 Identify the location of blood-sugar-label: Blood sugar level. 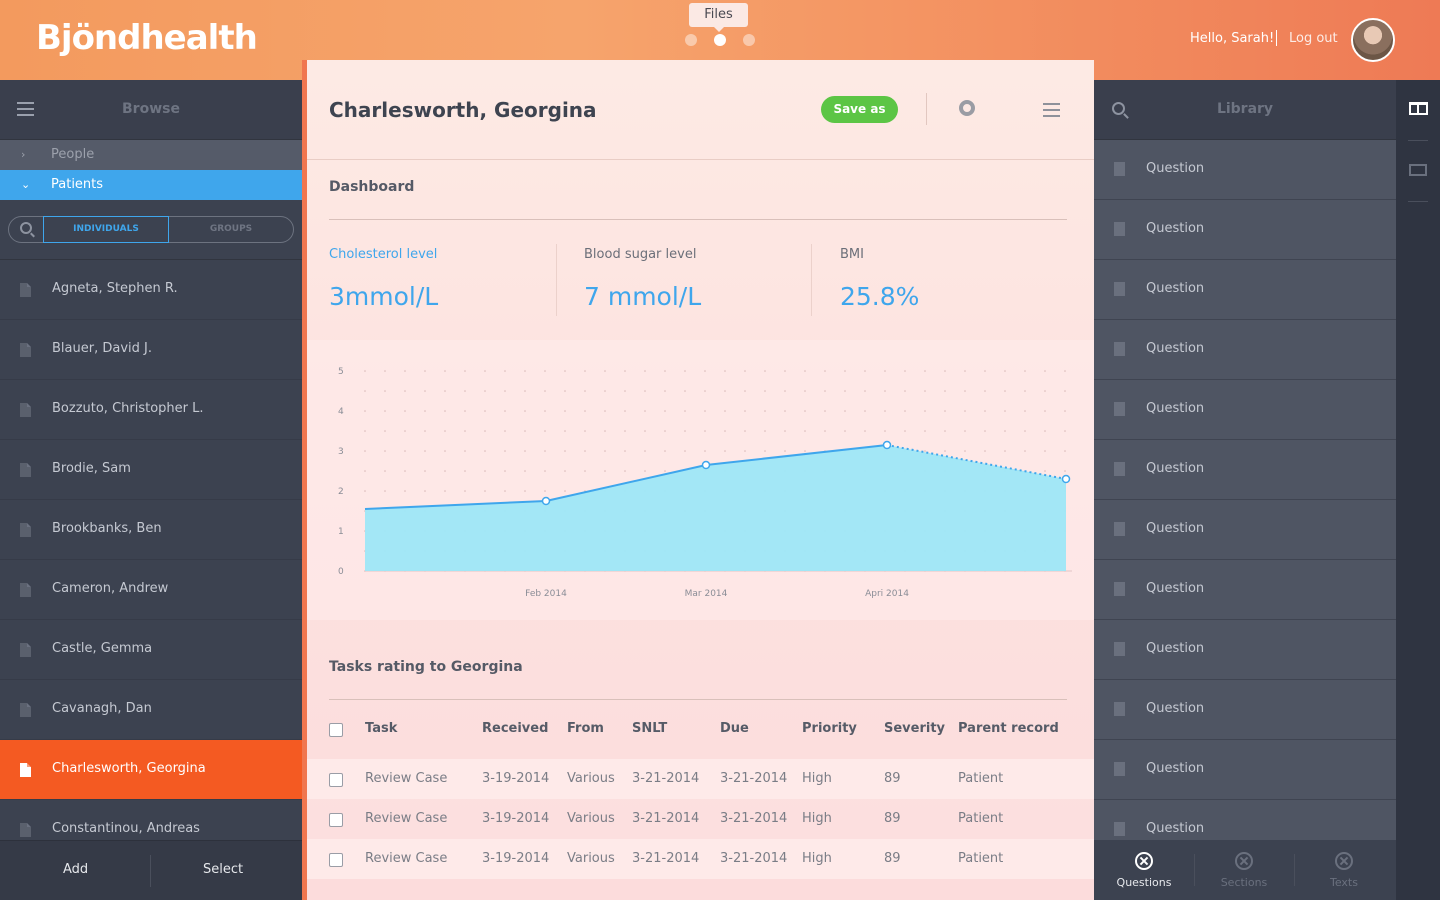
(640, 254).